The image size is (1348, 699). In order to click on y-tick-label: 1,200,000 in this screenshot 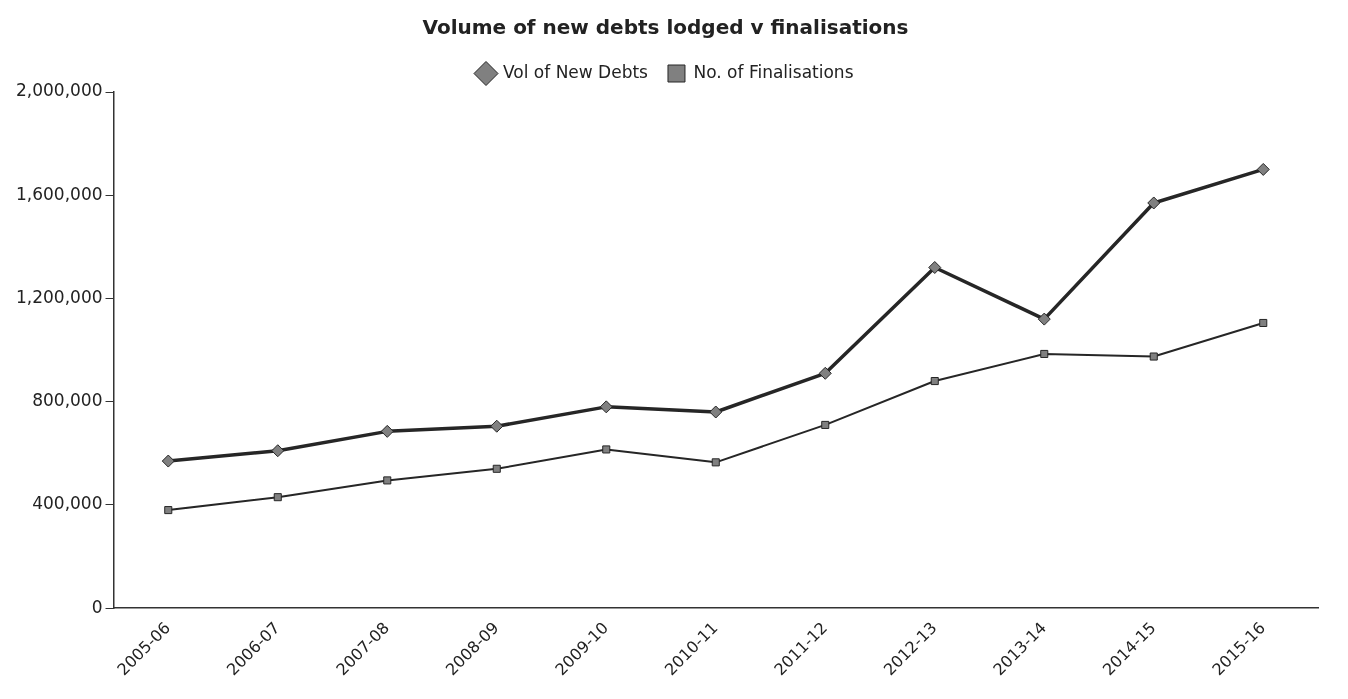, I will do `click(59, 296)`.